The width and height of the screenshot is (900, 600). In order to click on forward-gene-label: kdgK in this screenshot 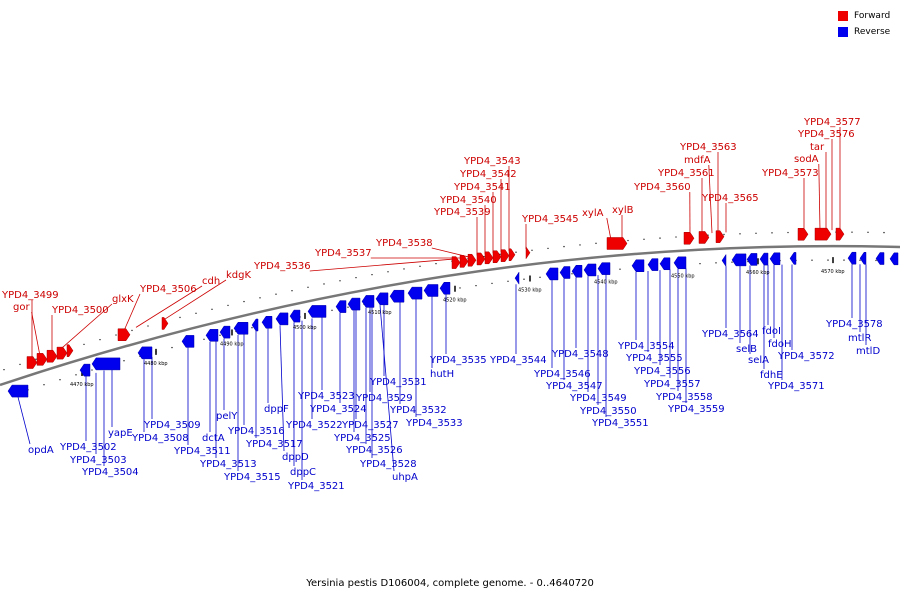, I will do `click(238, 275)`.